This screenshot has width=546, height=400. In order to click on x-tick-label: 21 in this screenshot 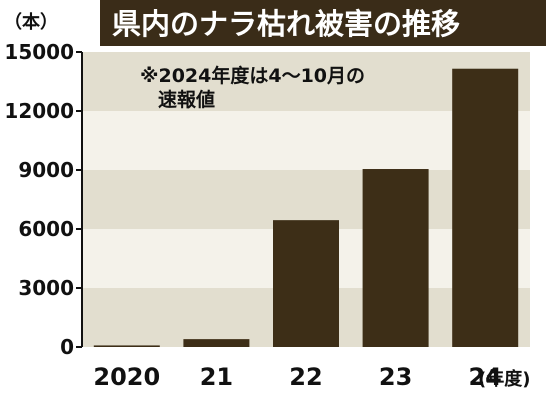, I will do `click(216, 377)`.